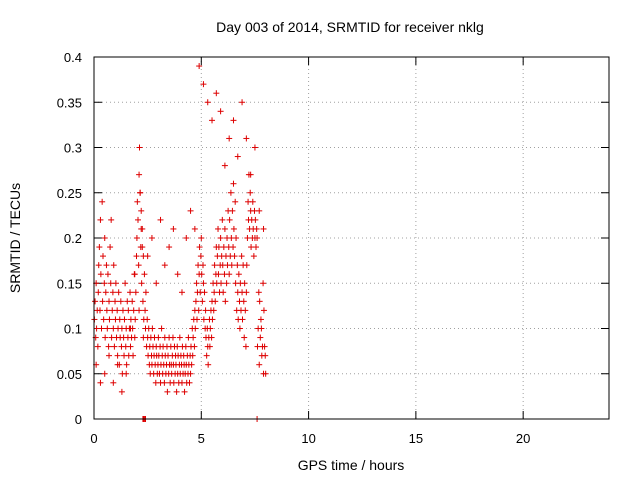 The height and width of the screenshot is (480, 640). I want to click on x-tick-label: 20, so click(523, 438).